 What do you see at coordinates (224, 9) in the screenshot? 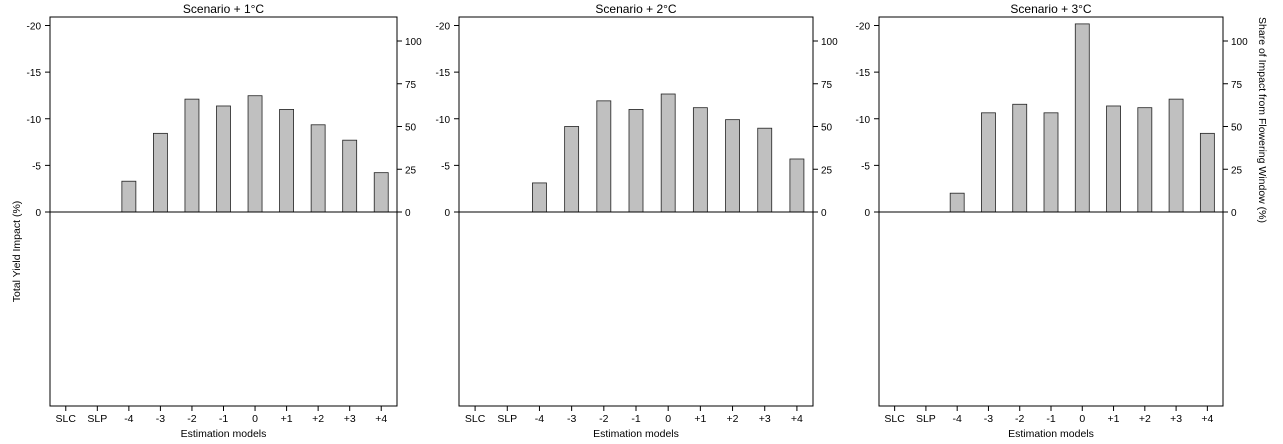
I see `chart-title: Scenario + 1°C` at bounding box center [224, 9].